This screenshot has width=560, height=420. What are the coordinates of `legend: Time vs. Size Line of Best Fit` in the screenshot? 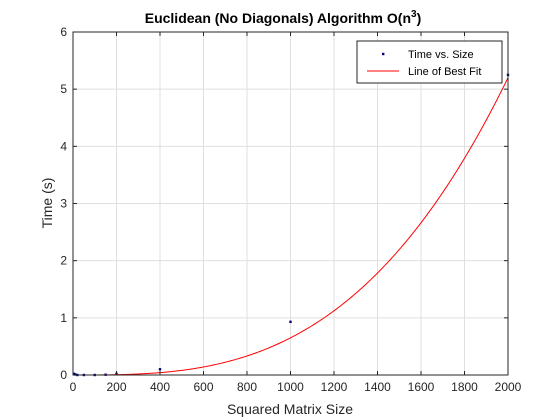 It's located at (429, 62).